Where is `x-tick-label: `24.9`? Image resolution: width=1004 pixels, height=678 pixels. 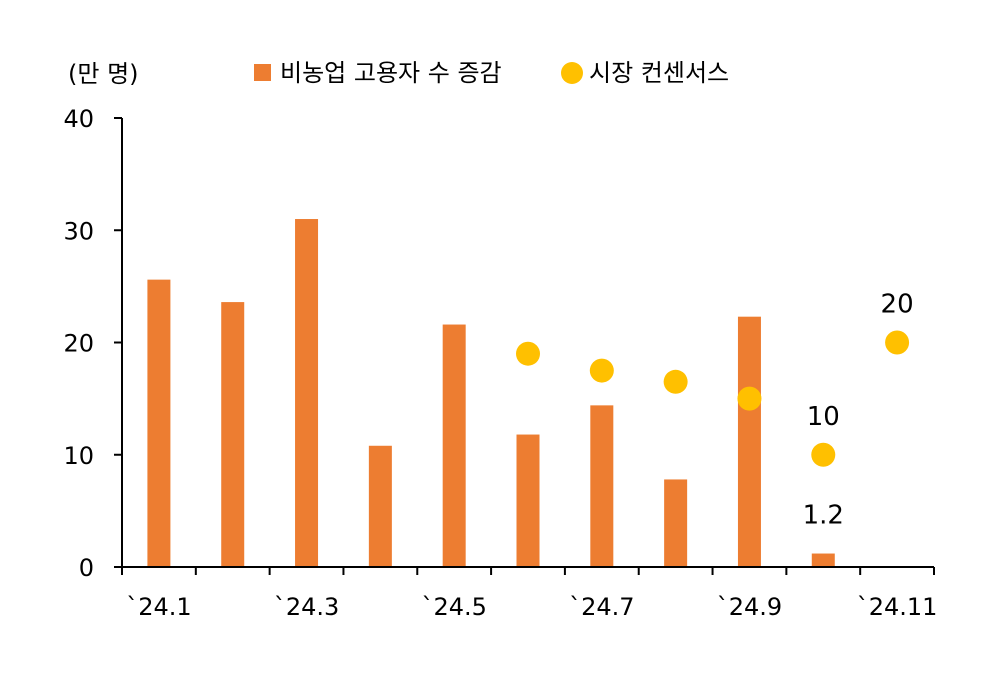 x-tick-label: `24.9 is located at coordinates (749, 607).